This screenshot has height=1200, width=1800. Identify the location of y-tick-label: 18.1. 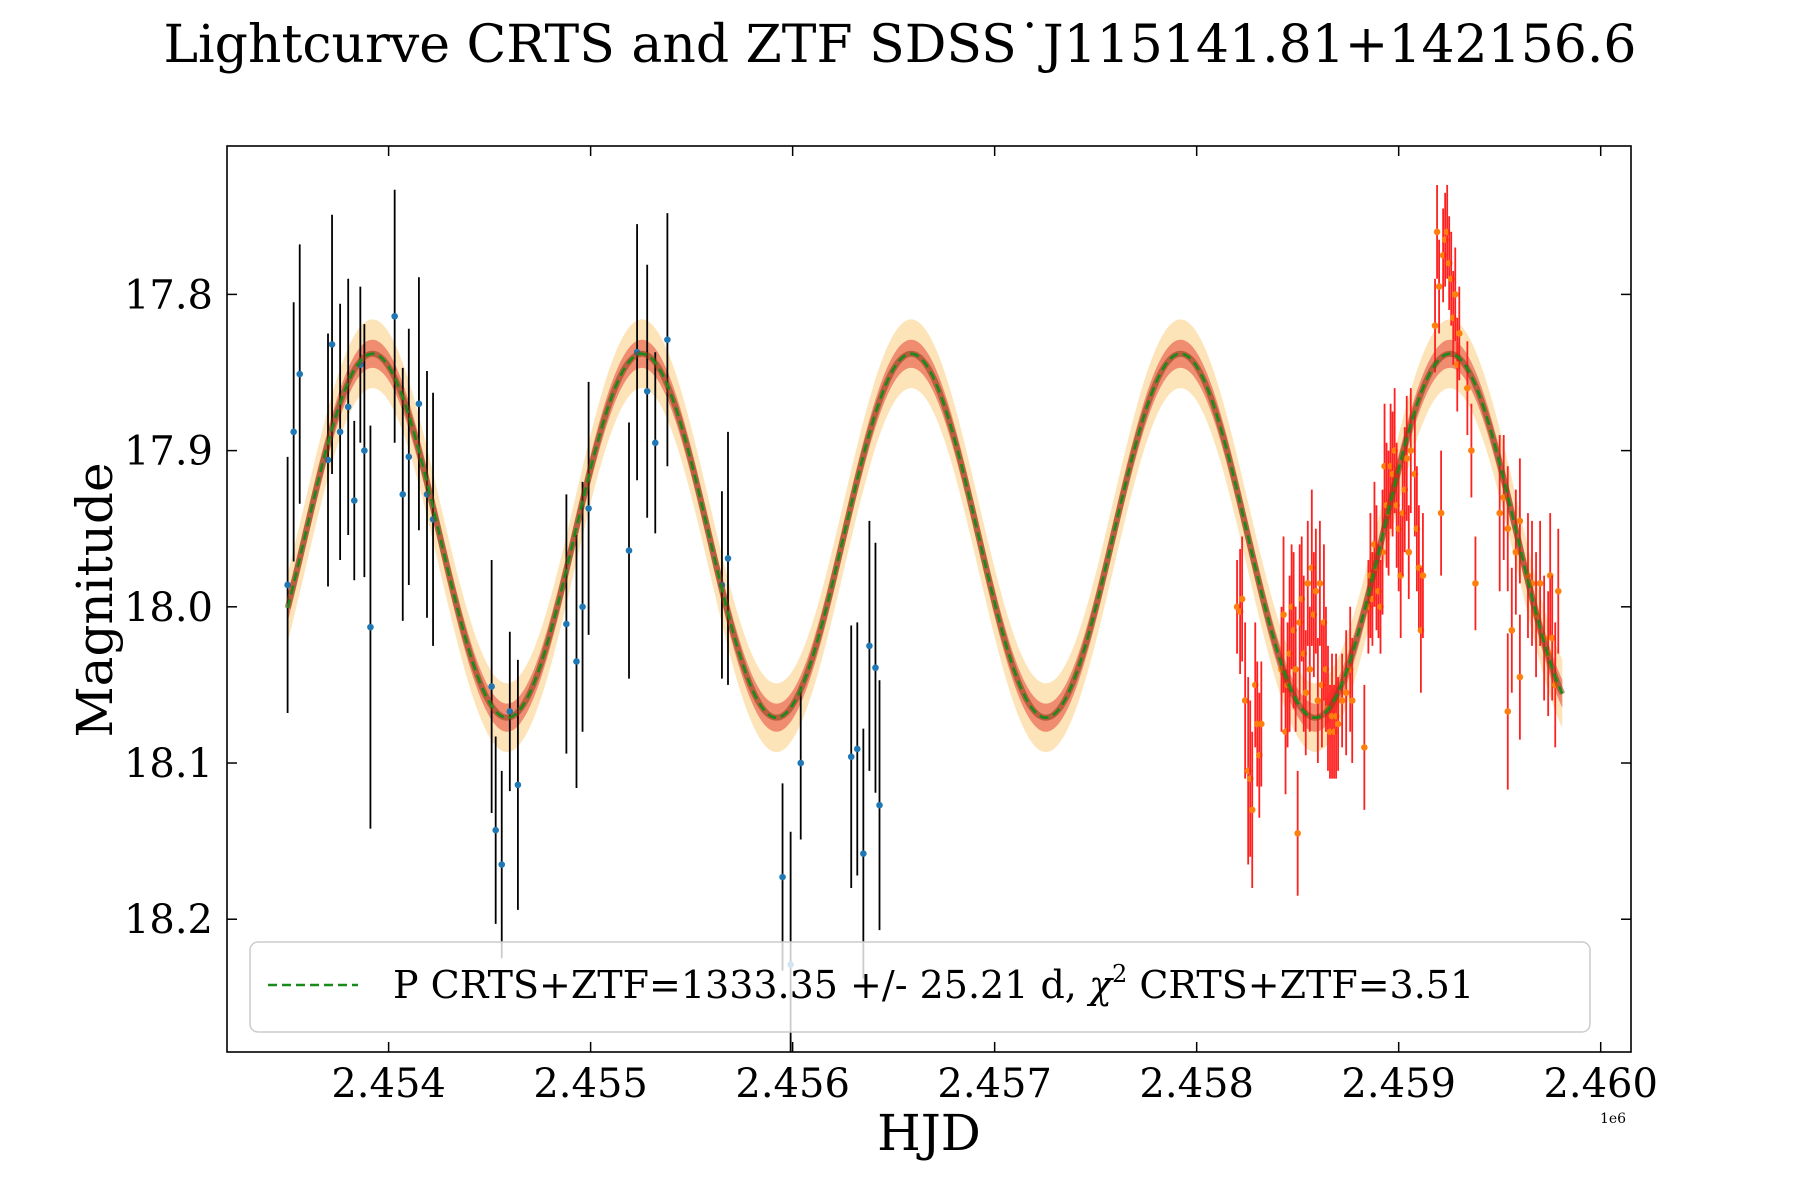
(168, 764).